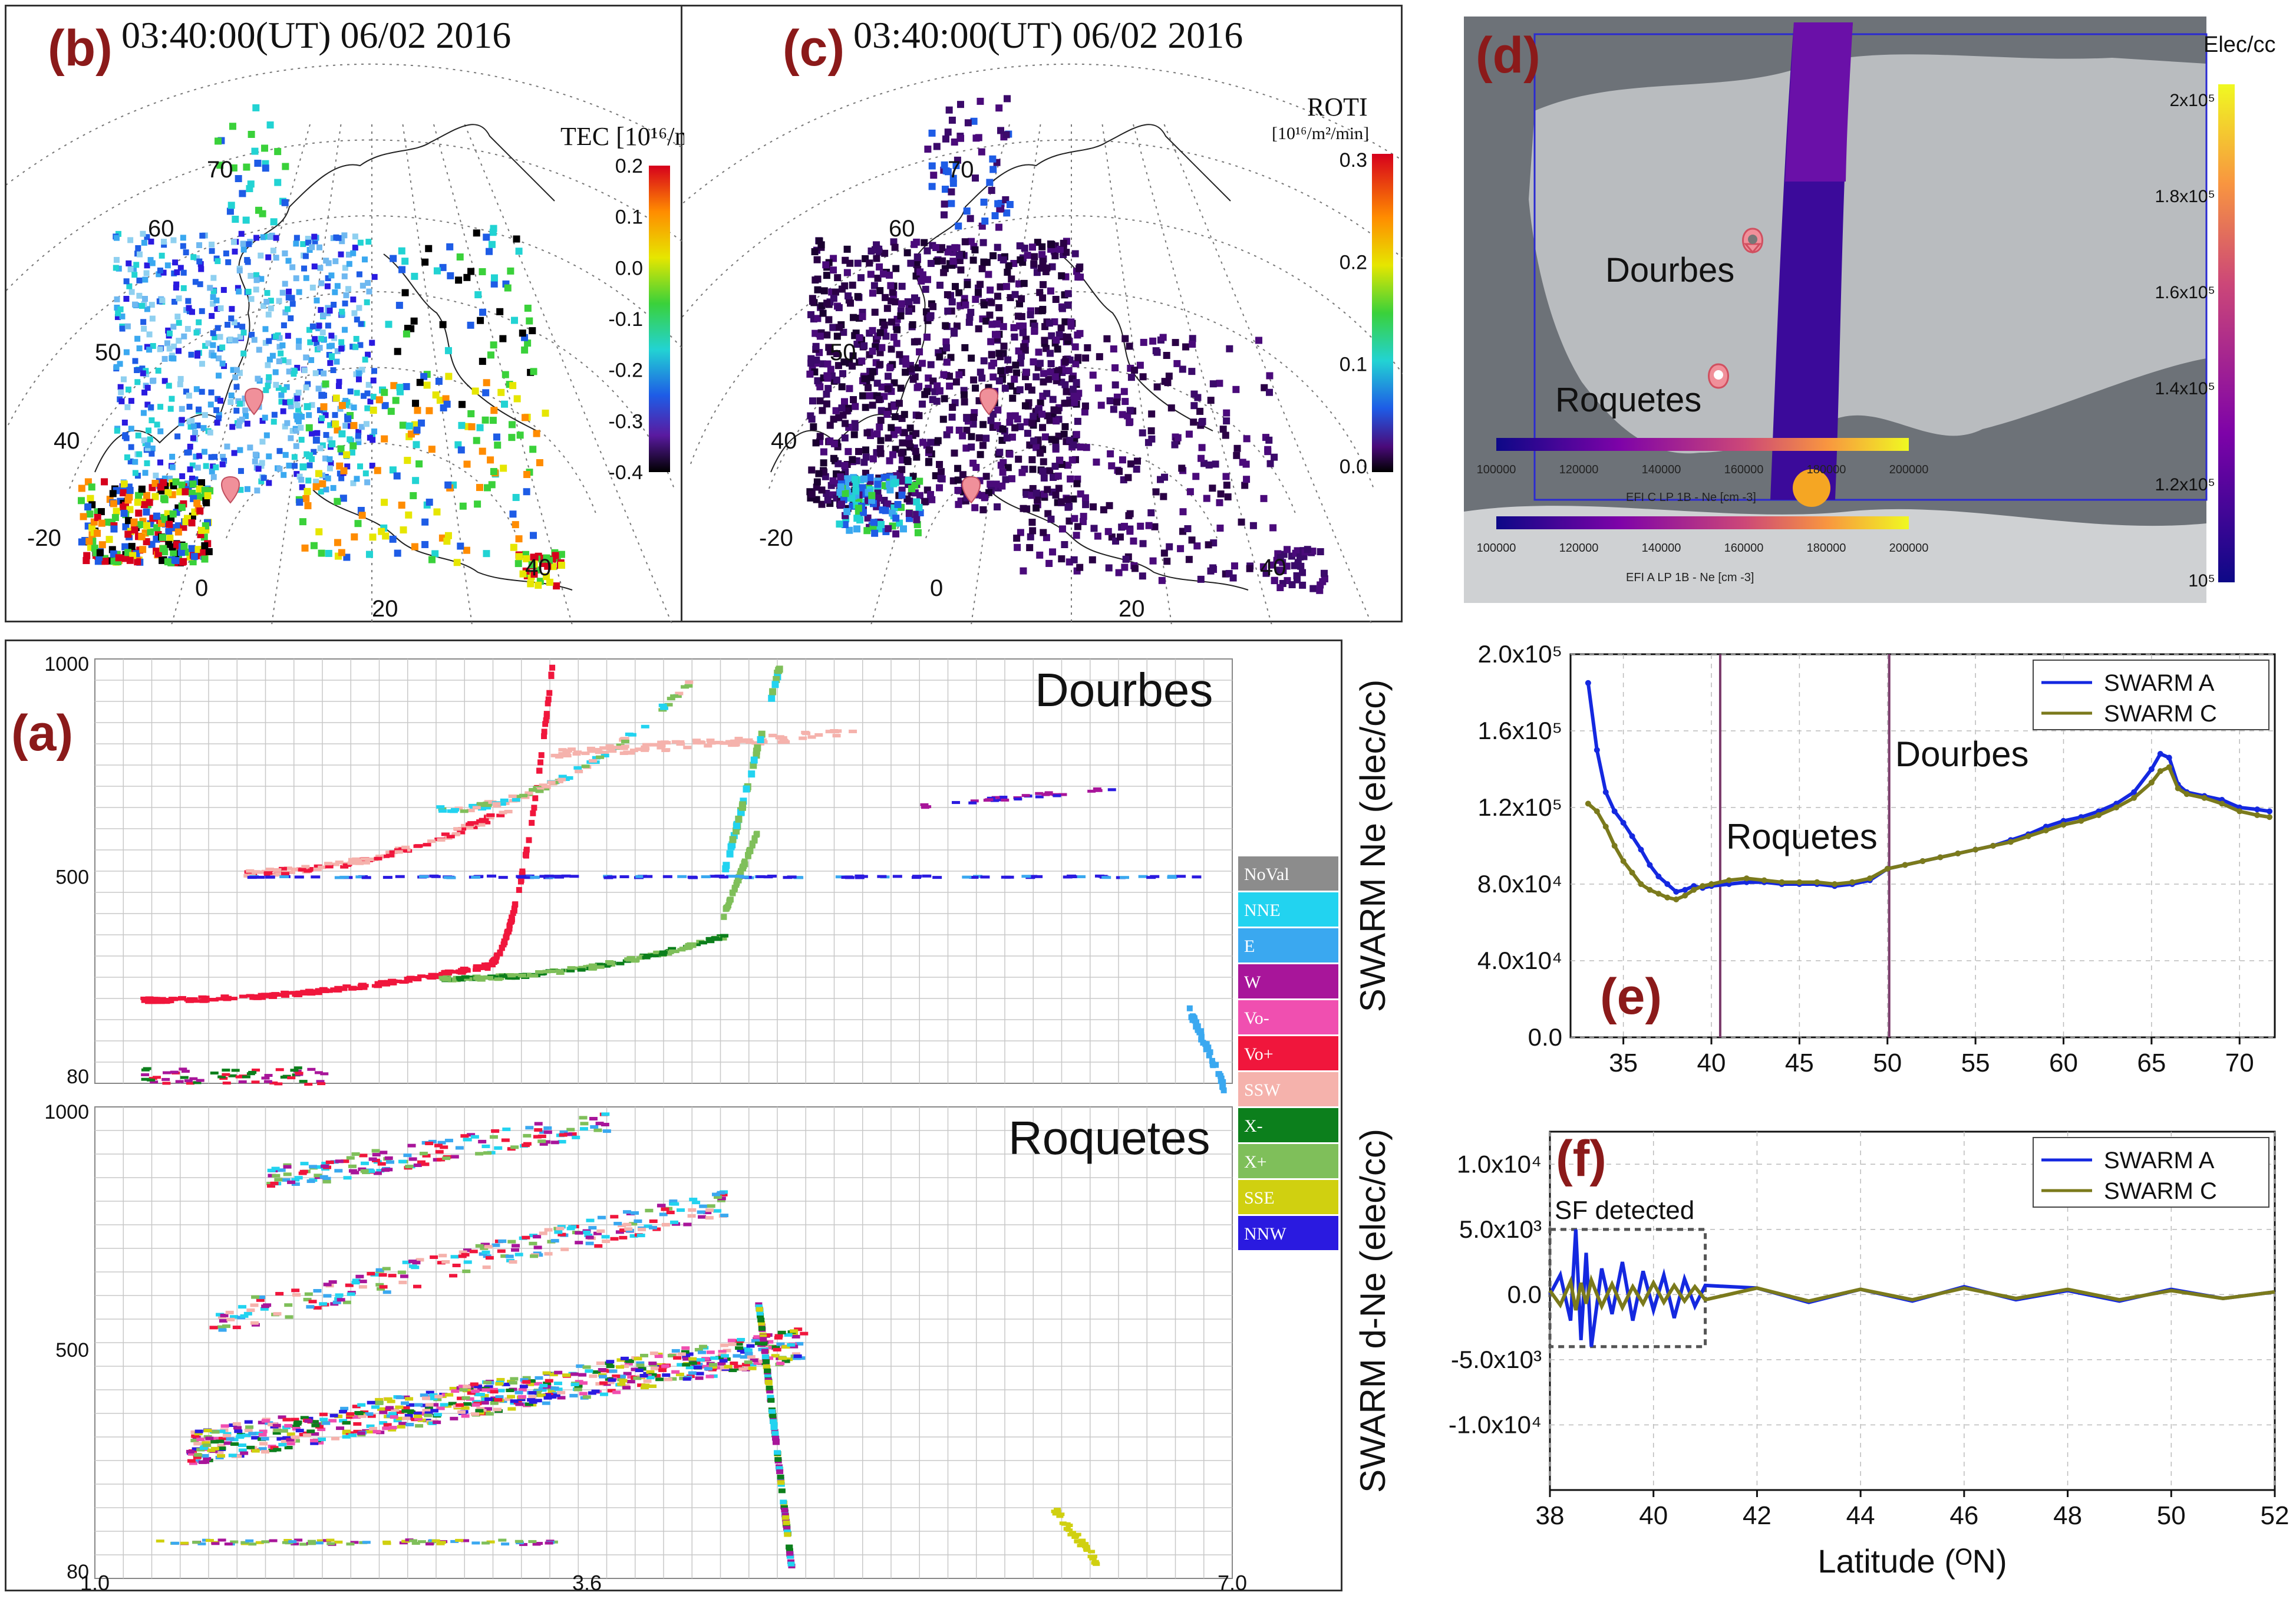  What do you see at coordinates (539, 568) in the screenshot?
I see `longitude-label: 40` at bounding box center [539, 568].